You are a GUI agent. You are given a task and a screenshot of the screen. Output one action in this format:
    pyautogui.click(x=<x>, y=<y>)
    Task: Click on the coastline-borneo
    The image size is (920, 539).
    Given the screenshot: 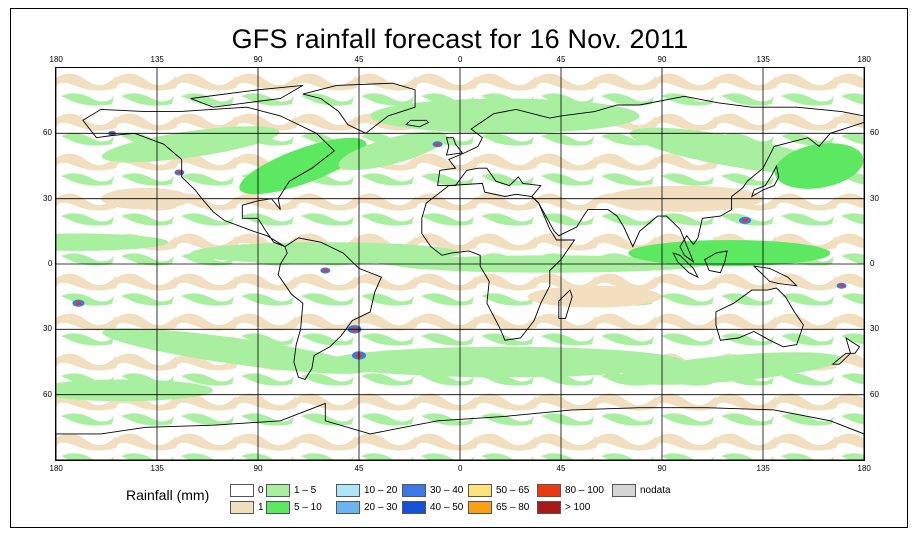 What is the action you would take?
    pyautogui.click(x=716, y=262)
    